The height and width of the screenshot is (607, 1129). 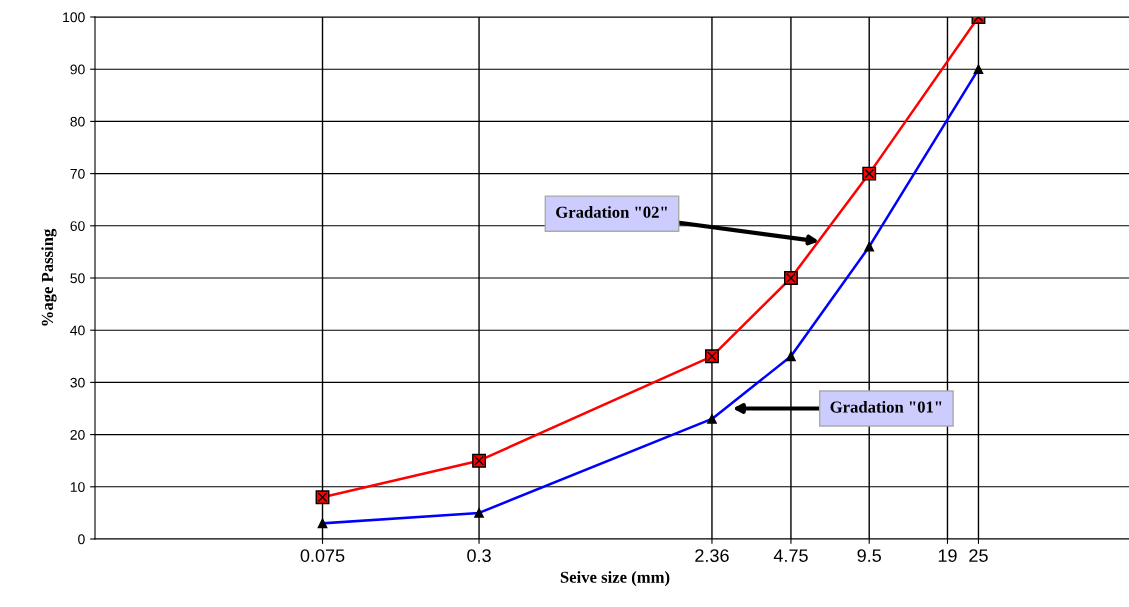 What do you see at coordinates (479, 555) in the screenshot?
I see `x-tick-label: 0.3` at bounding box center [479, 555].